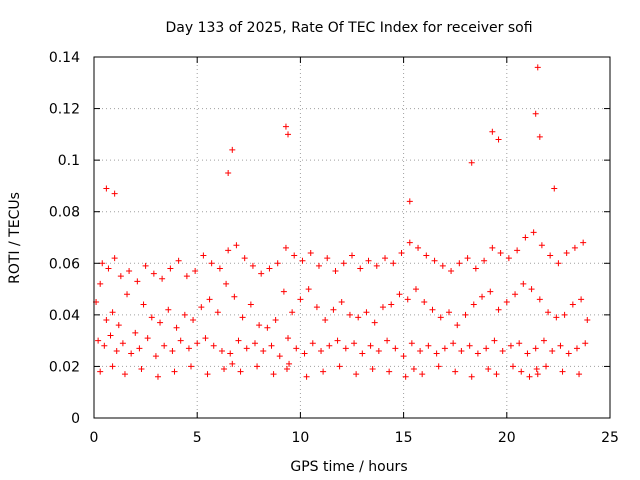  I want to click on y-tick-label: 0.04, so click(64, 316).